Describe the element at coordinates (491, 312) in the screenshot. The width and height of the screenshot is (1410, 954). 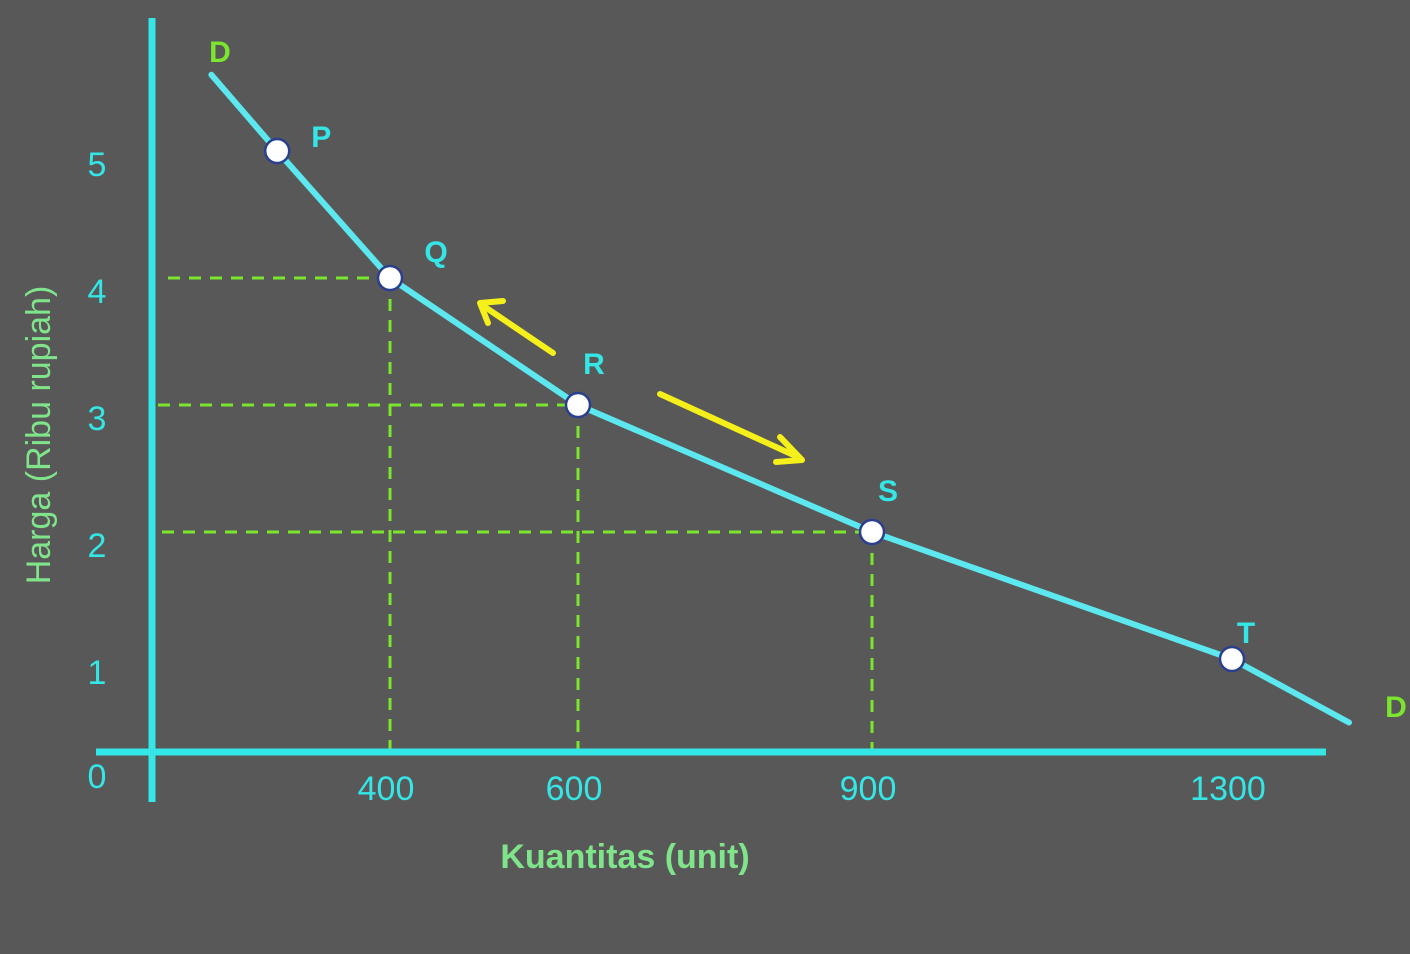
I see `arrow-up-left-head` at that location.